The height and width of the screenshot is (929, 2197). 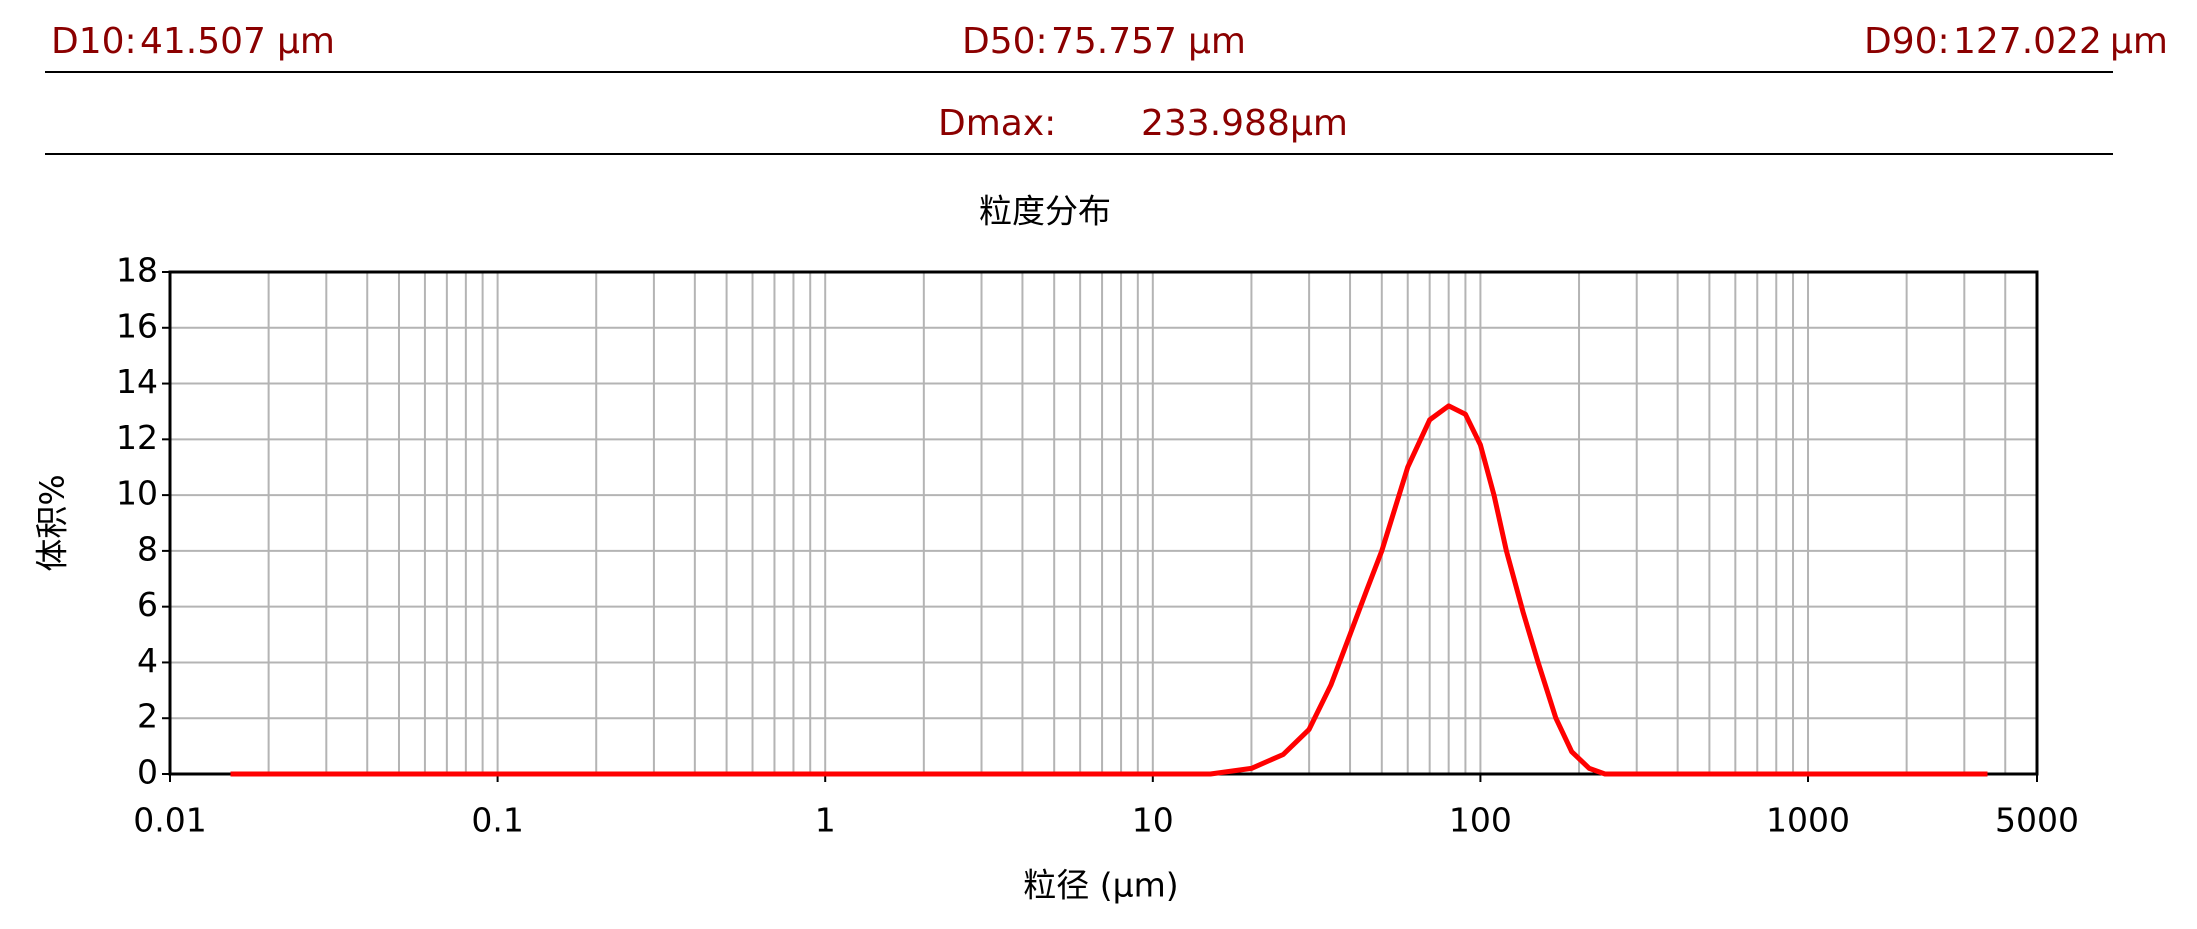 What do you see at coordinates (137, 325) in the screenshot?
I see `y-tick-label: 16` at bounding box center [137, 325].